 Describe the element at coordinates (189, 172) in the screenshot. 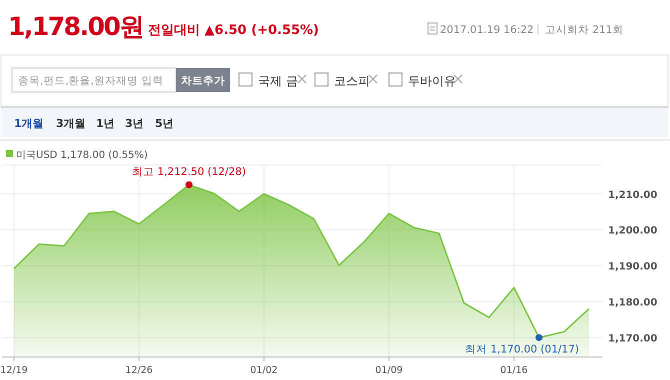

I see `annotation: 최고 1,212.50 (12/28)` at that location.